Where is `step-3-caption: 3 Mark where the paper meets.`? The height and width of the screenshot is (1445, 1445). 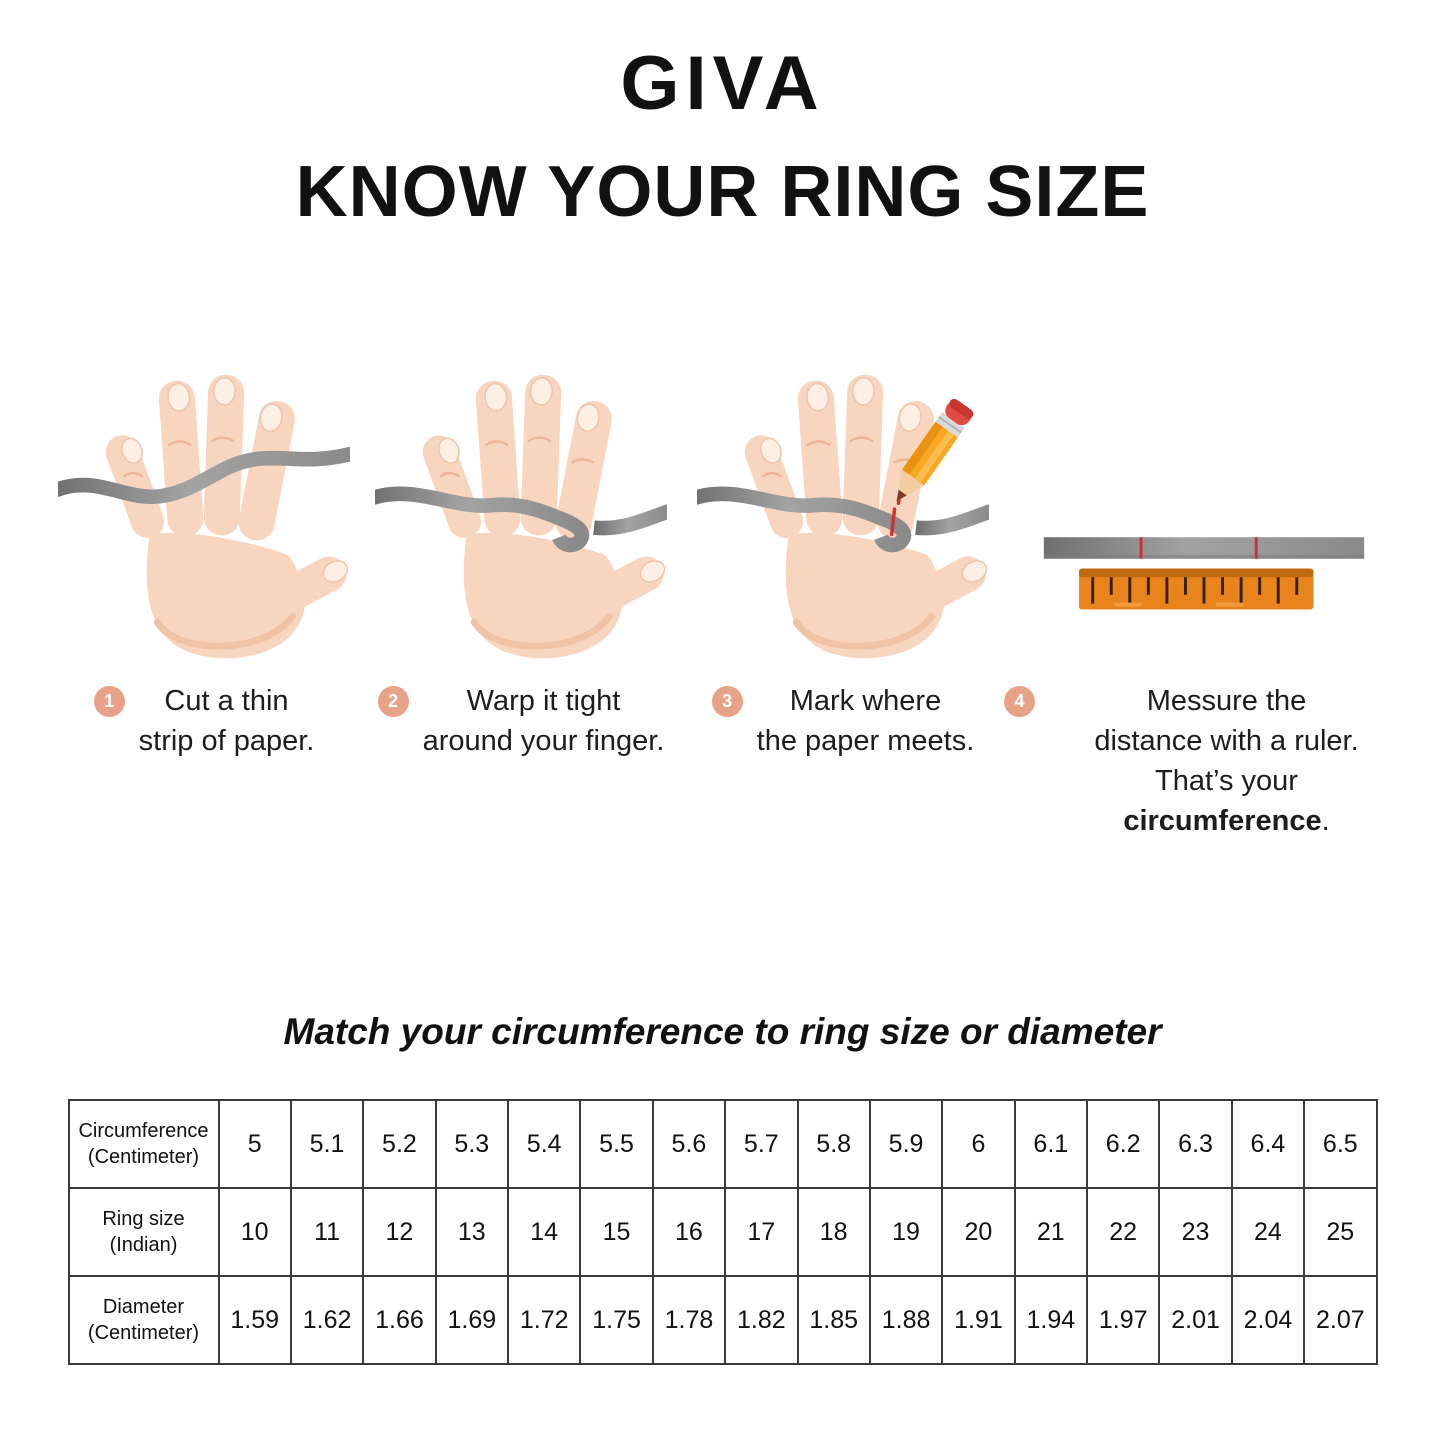 step-3-caption: 3 Mark where the paper meets. is located at coordinates (843, 721).